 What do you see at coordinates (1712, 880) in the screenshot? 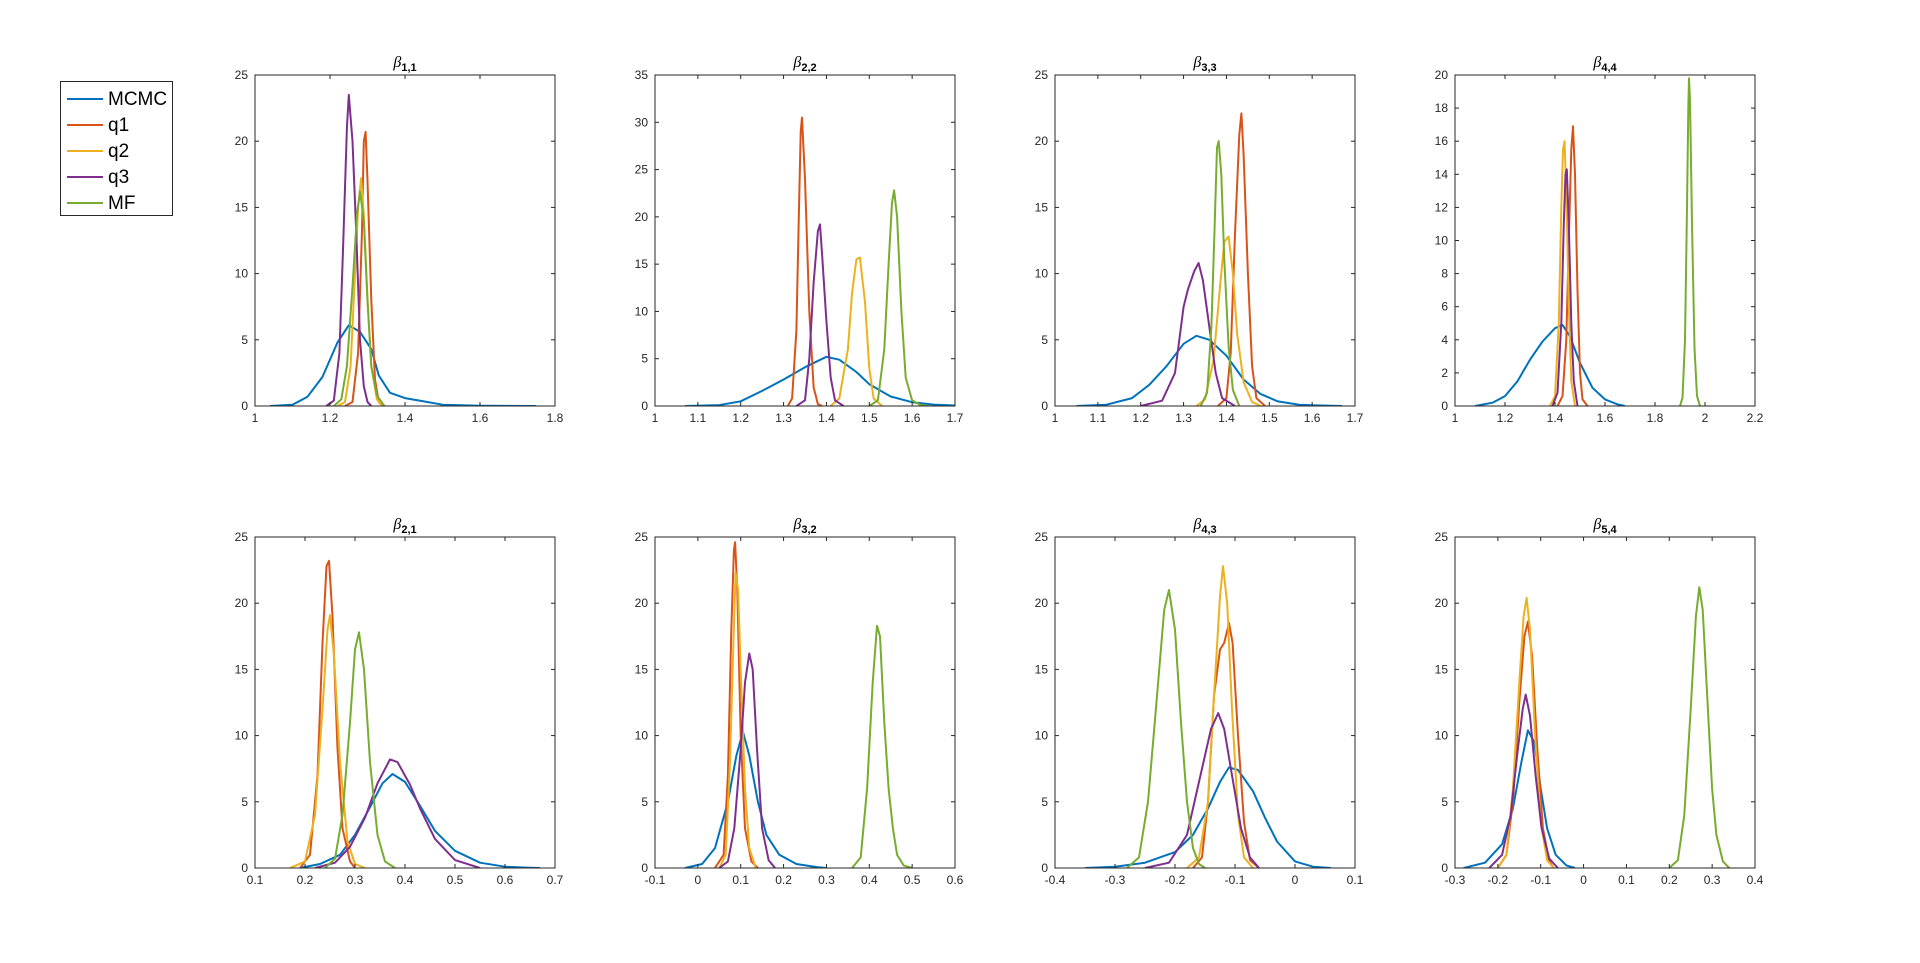
I see `x-tick-label: 0.3` at bounding box center [1712, 880].